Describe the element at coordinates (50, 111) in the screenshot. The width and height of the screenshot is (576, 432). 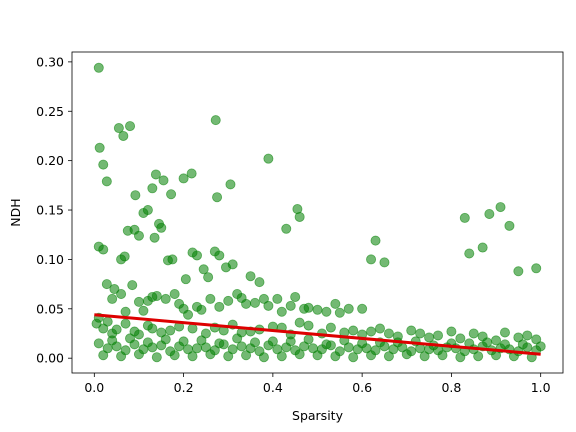
I see `y-tick-label: 0.25` at that location.